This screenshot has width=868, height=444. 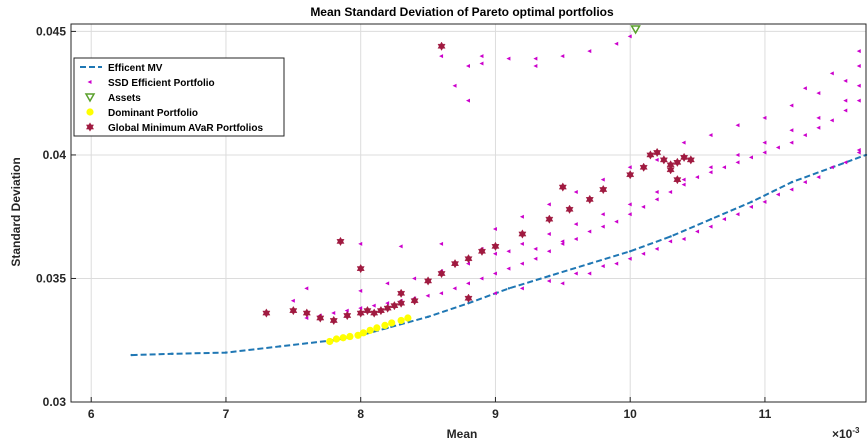 What do you see at coordinates (90, 127) in the screenshot?
I see `legend-swatch` at bounding box center [90, 127].